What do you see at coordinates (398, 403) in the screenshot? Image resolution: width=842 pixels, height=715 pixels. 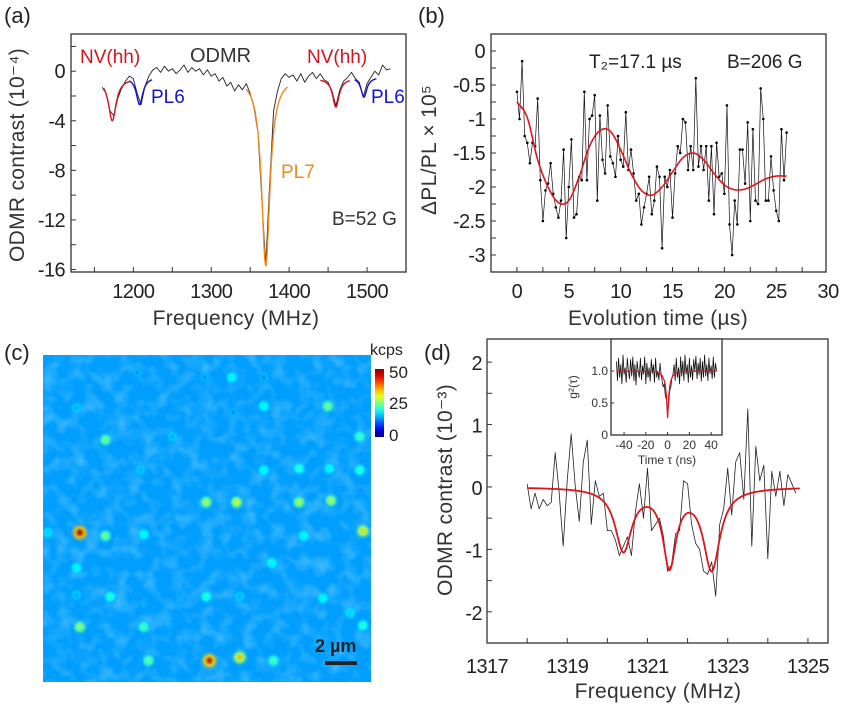 I see `colorbar-tick-25: 25` at bounding box center [398, 403].